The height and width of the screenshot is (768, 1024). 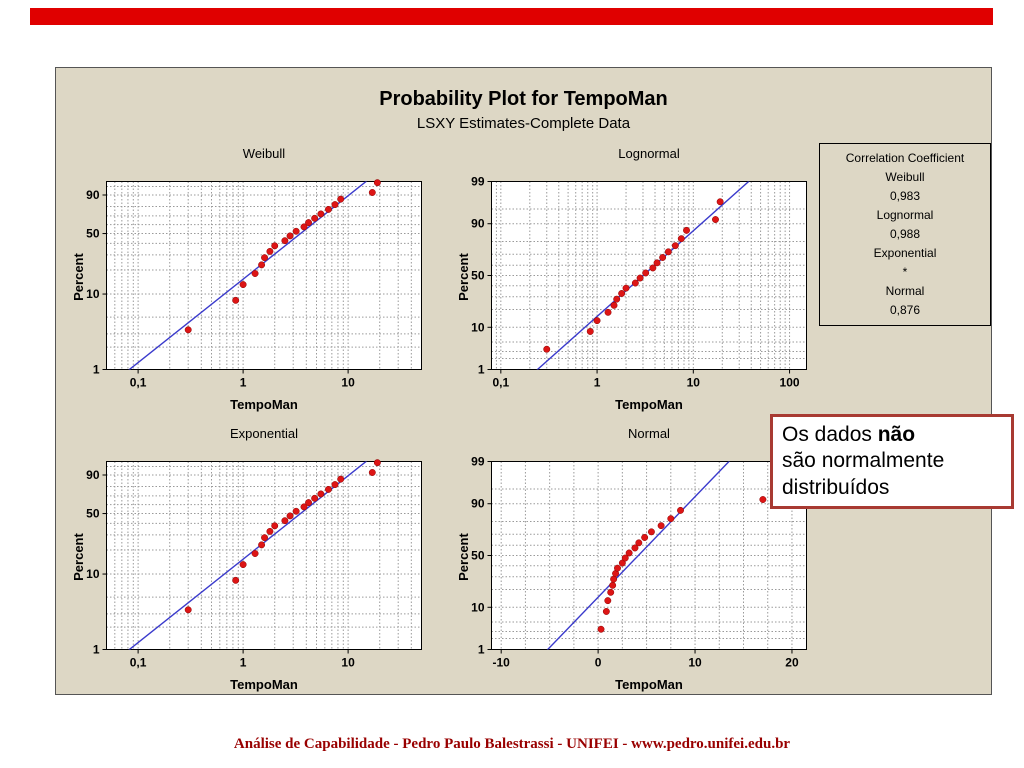 What do you see at coordinates (896, 434) in the screenshot?
I see `callout-text-bold: não` at bounding box center [896, 434].